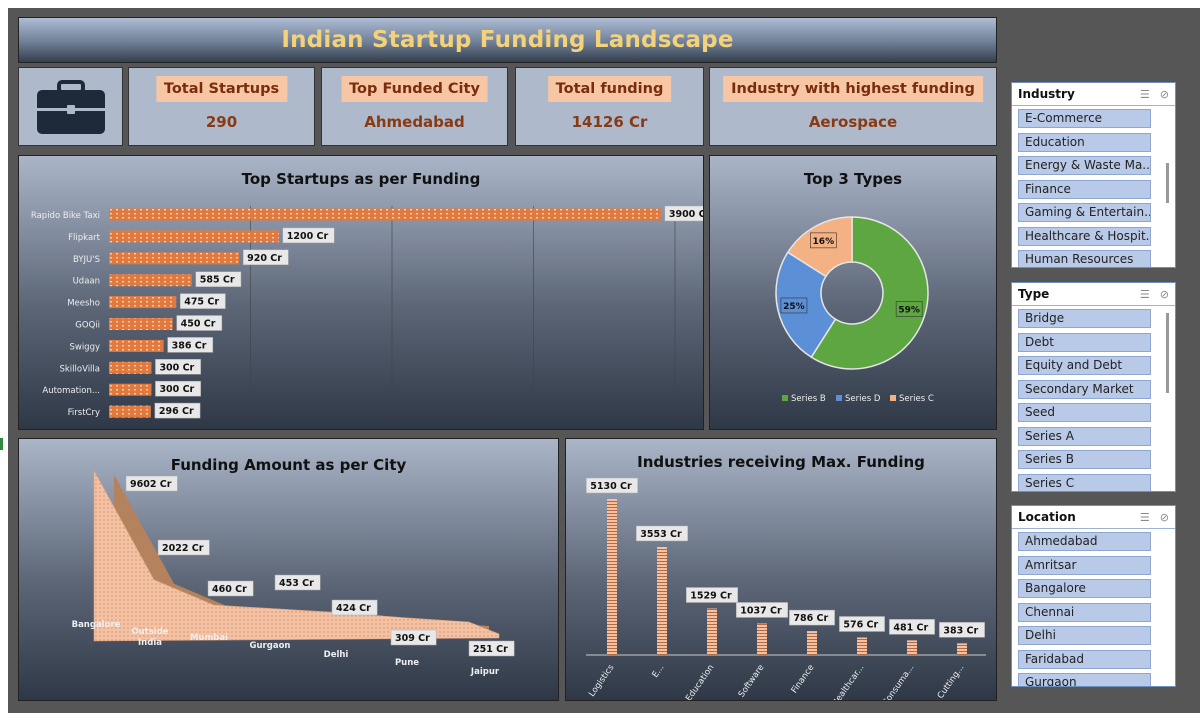 This screenshot has height=724, width=1200. Describe the element at coordinates (1084, 342) in the screenshot. I see `slicer-item: Debt` at that location.